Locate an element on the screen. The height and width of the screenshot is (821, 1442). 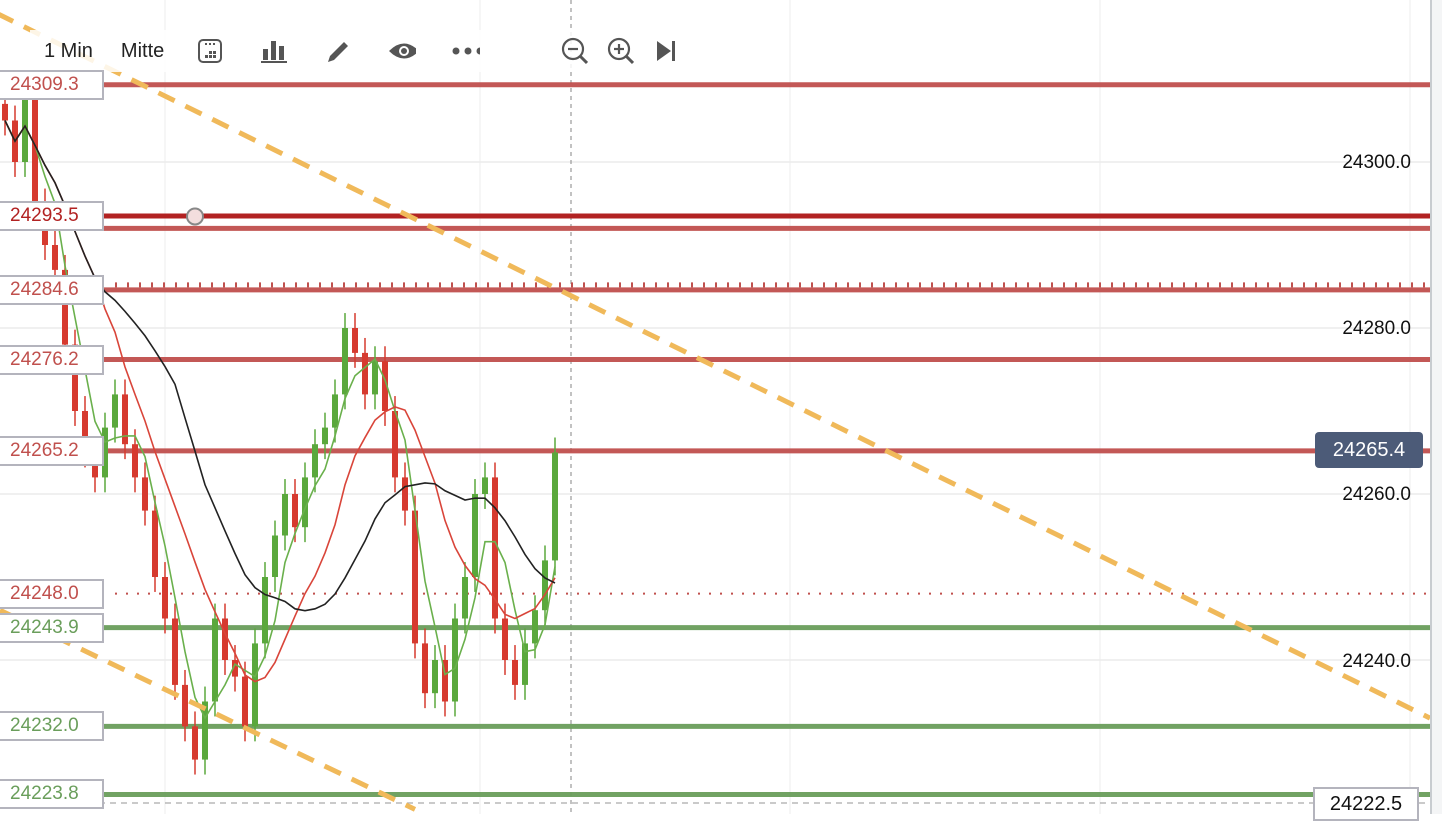
more-icon is located at coordinates (466, 51).